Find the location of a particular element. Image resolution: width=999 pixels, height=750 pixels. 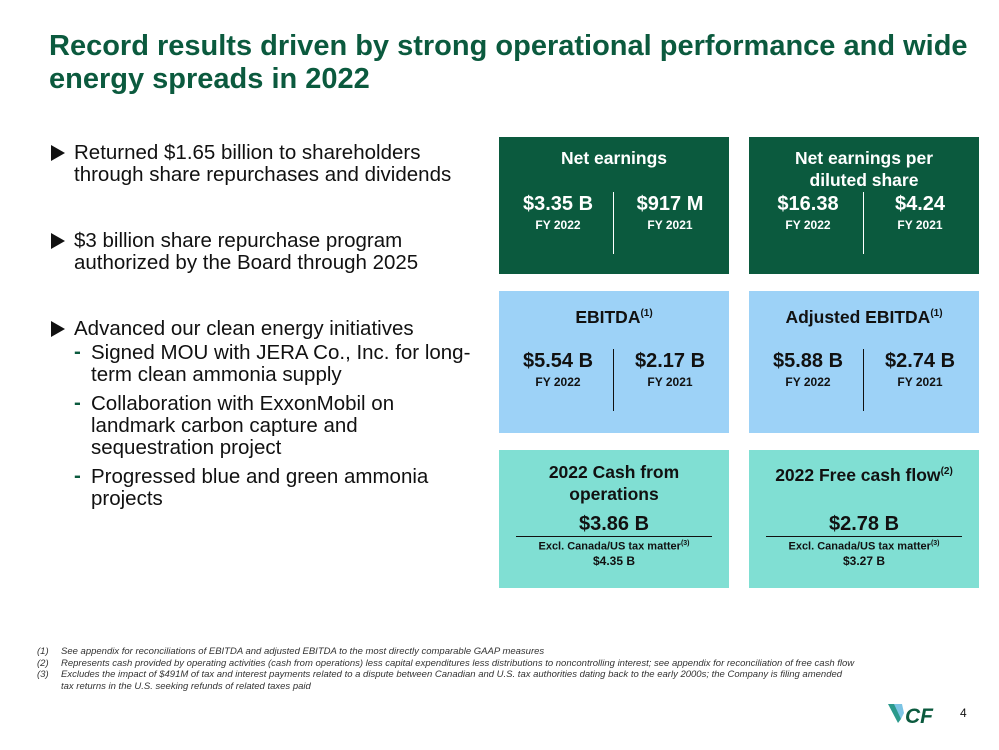

metric-fy2021: $2.74 B FY 2021 is located at coordinates (920, 369).